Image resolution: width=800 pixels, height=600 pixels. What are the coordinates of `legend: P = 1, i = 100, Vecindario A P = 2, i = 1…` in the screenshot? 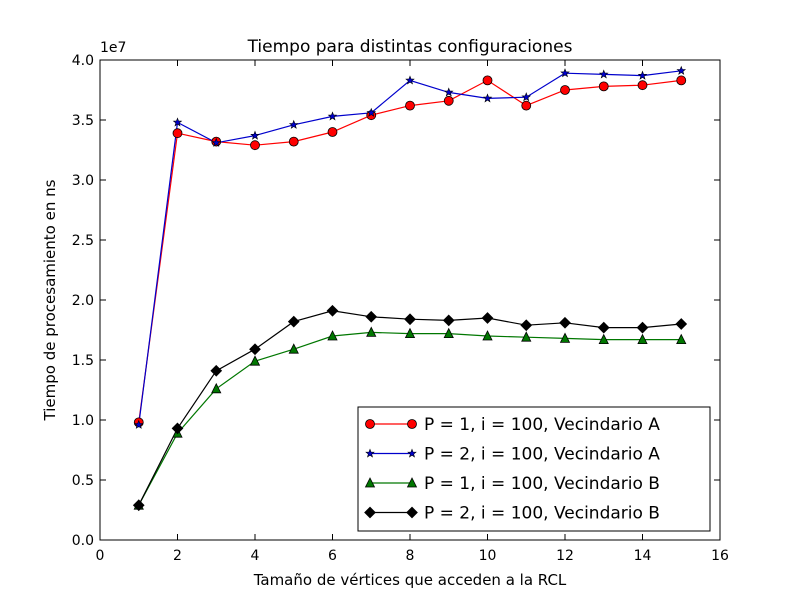 It's located at (534, 469).